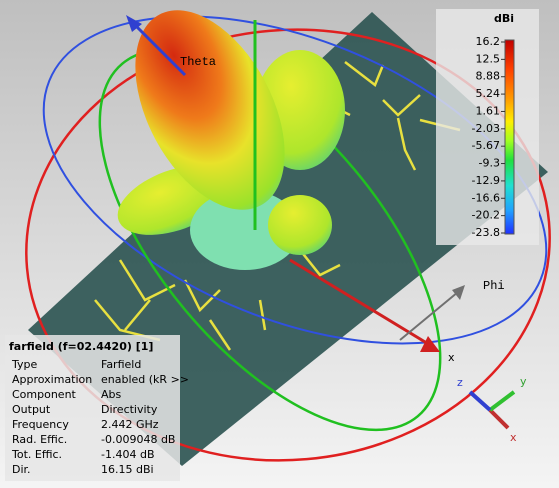  Describe the element at coordinates (127, 469) in the screenshot. I see `info-value: 16.15 dBi` at that location.